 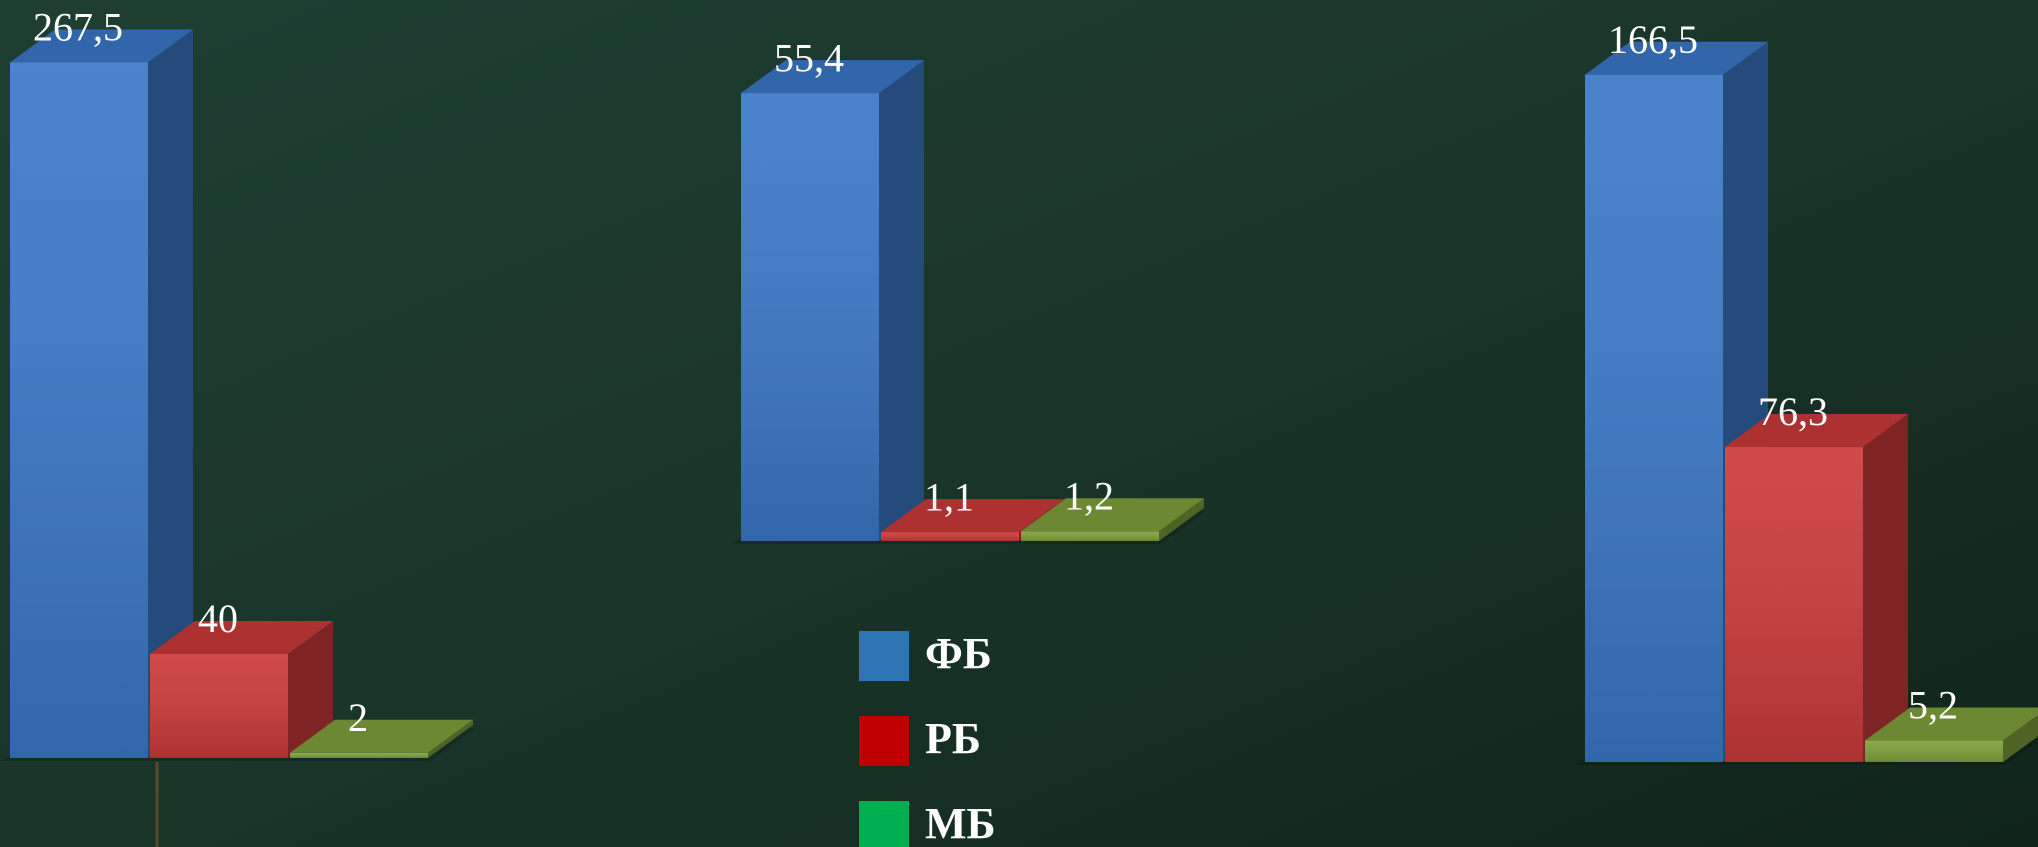 I want to click on value-label: 40, so click(x=218, y=618).